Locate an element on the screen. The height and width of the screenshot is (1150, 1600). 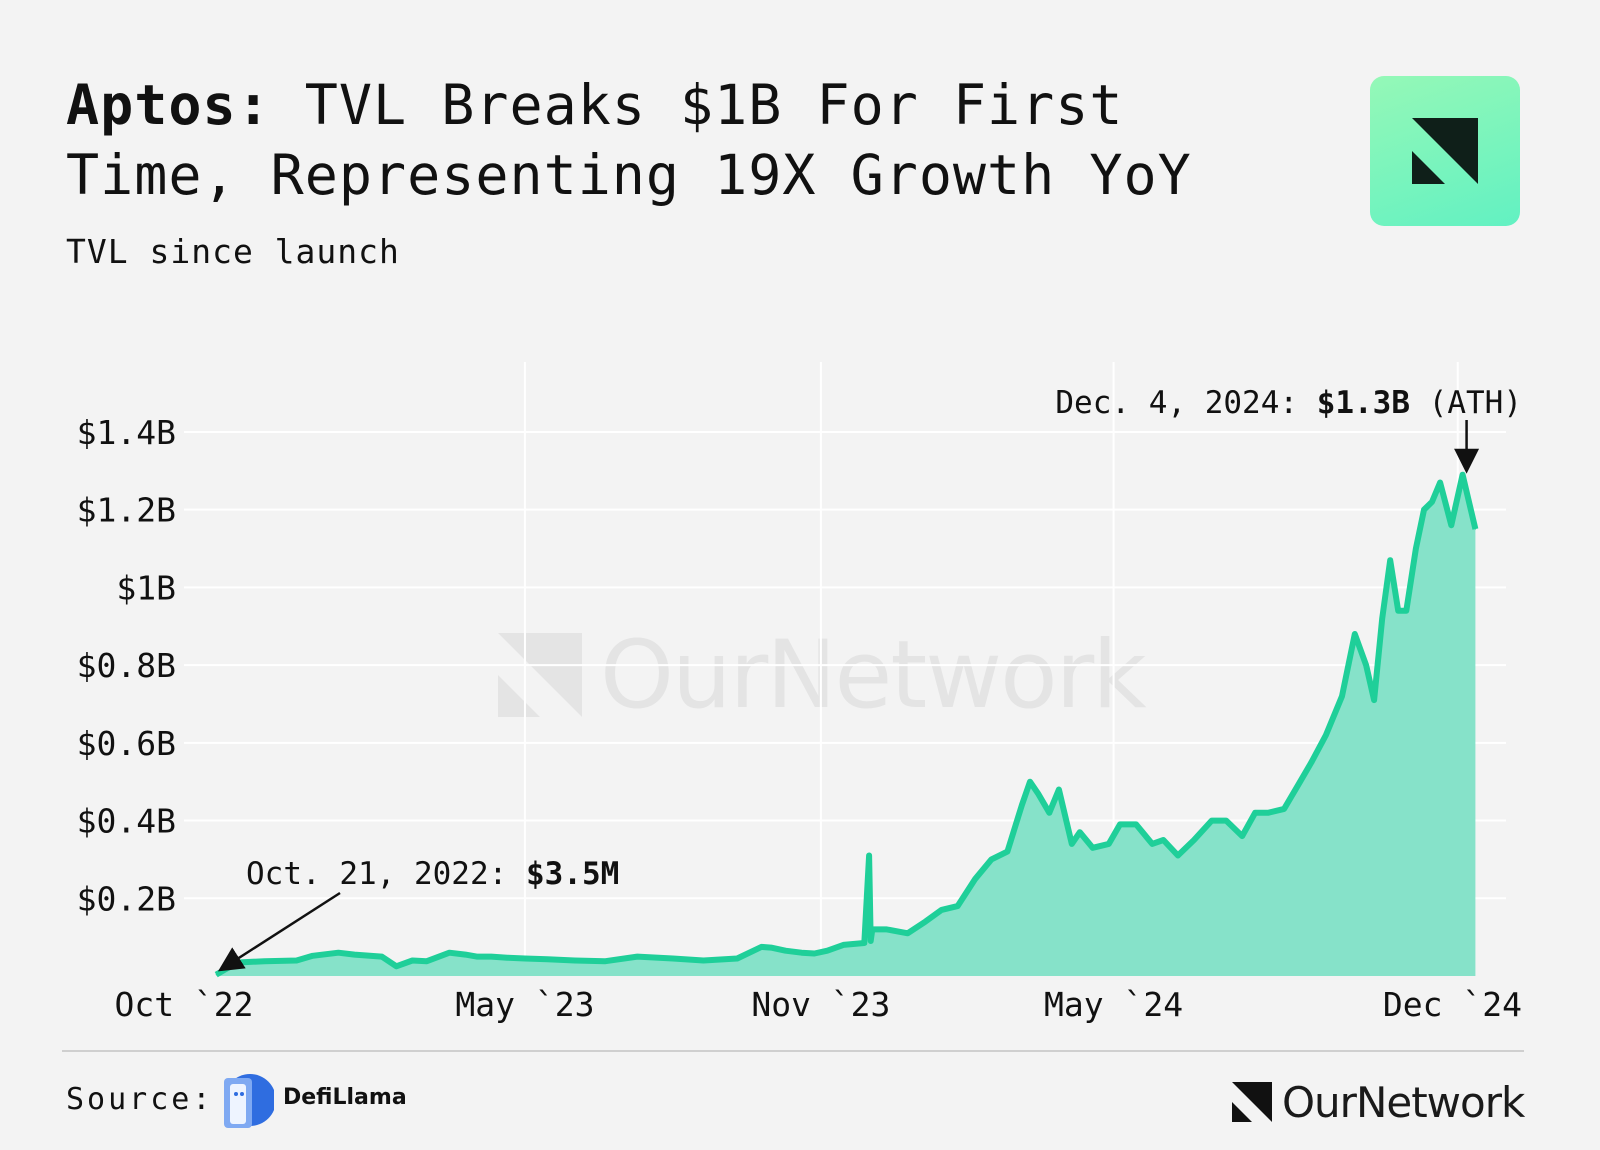
footer-brand: OurNetwork is located at coordinates (1378, 1102).